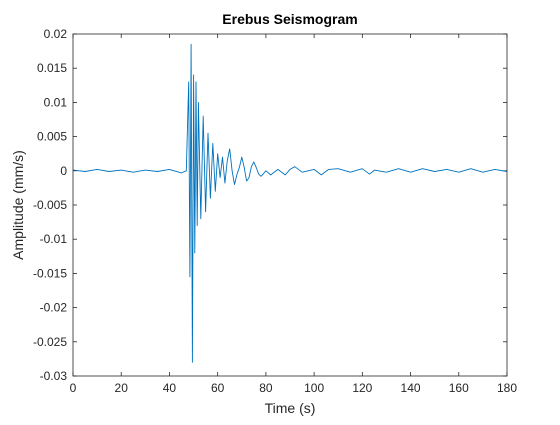  Describe the element at coordinates (289, 19) in the screenshot. I see `chart-title: Erebus Seismogram` at that location.